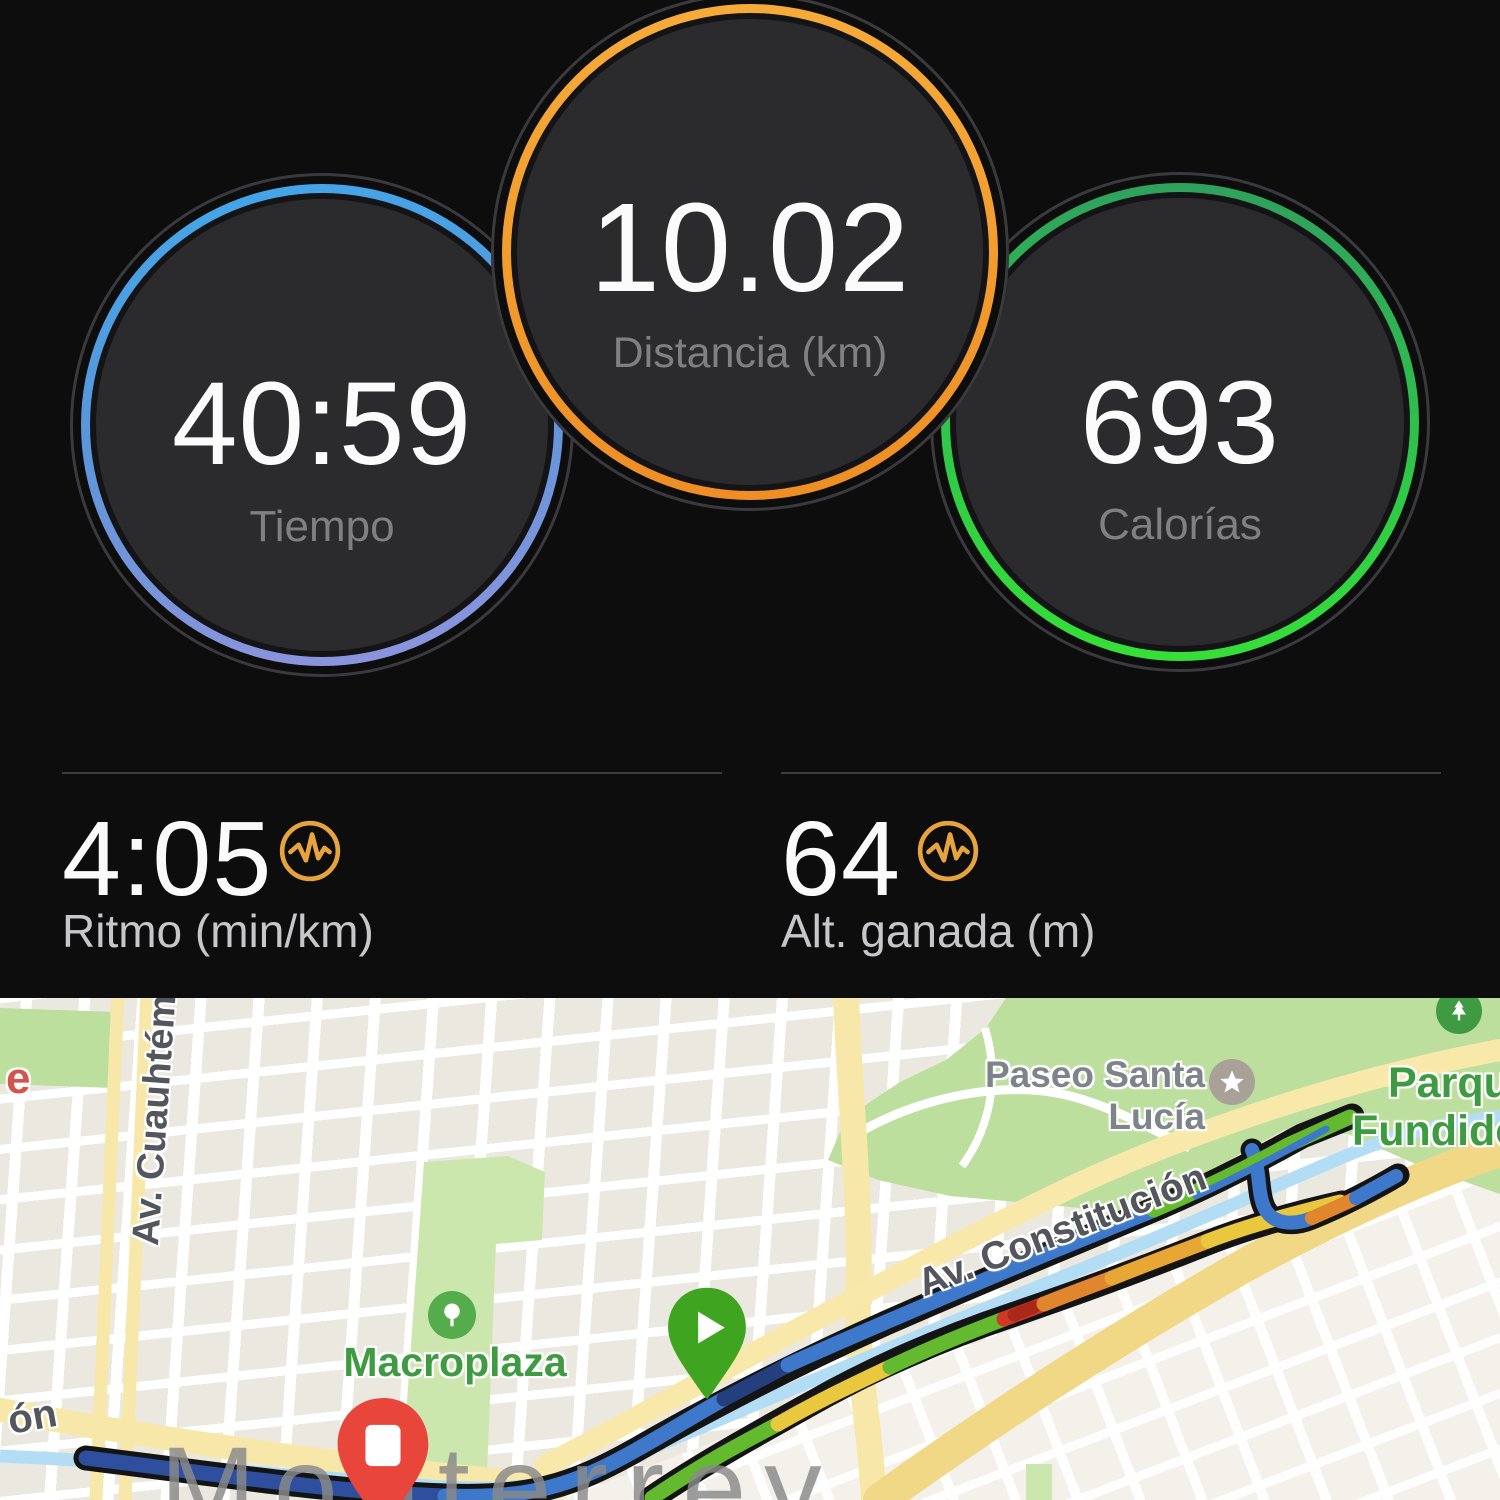 The height and width of the screenshot is (1500, 1500). What do you see at coordinates (1111, 773) in the screenshot?
I see `elevation-divider` at bounding box center [1111, 773].